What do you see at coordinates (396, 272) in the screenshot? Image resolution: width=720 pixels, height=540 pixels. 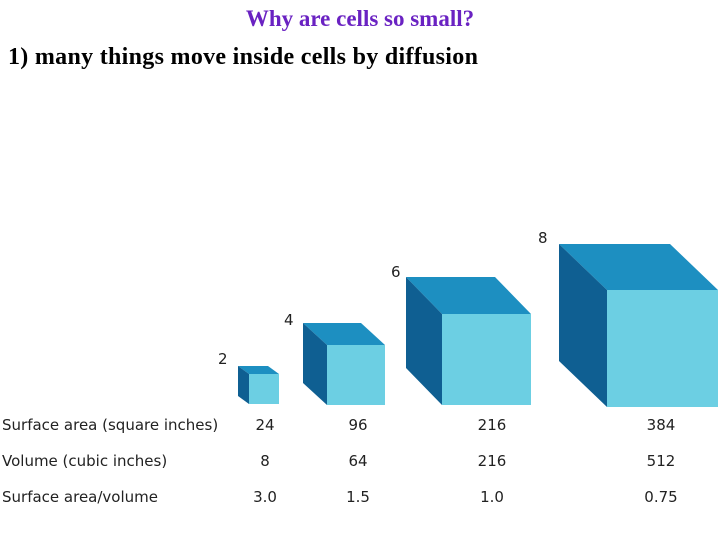 I see `cube-6-edge-label: 6` at bounding box center [396, 272].